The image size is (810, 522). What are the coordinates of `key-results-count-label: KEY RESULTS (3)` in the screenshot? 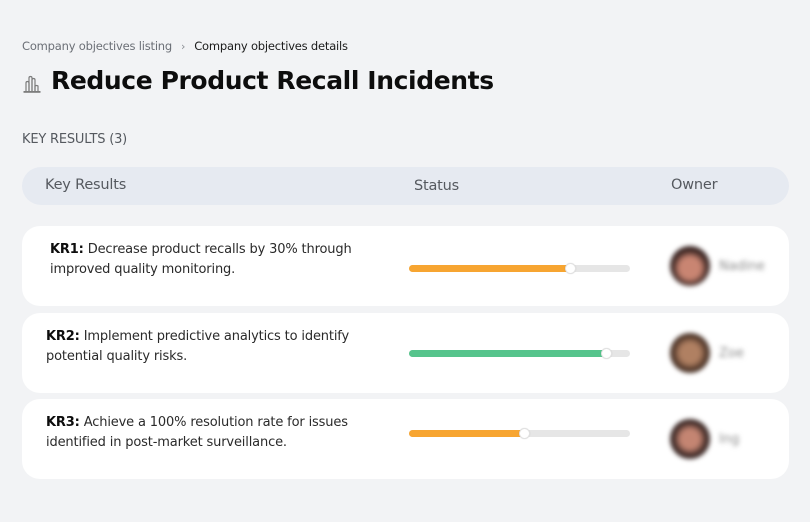 It's located at (75, 139).